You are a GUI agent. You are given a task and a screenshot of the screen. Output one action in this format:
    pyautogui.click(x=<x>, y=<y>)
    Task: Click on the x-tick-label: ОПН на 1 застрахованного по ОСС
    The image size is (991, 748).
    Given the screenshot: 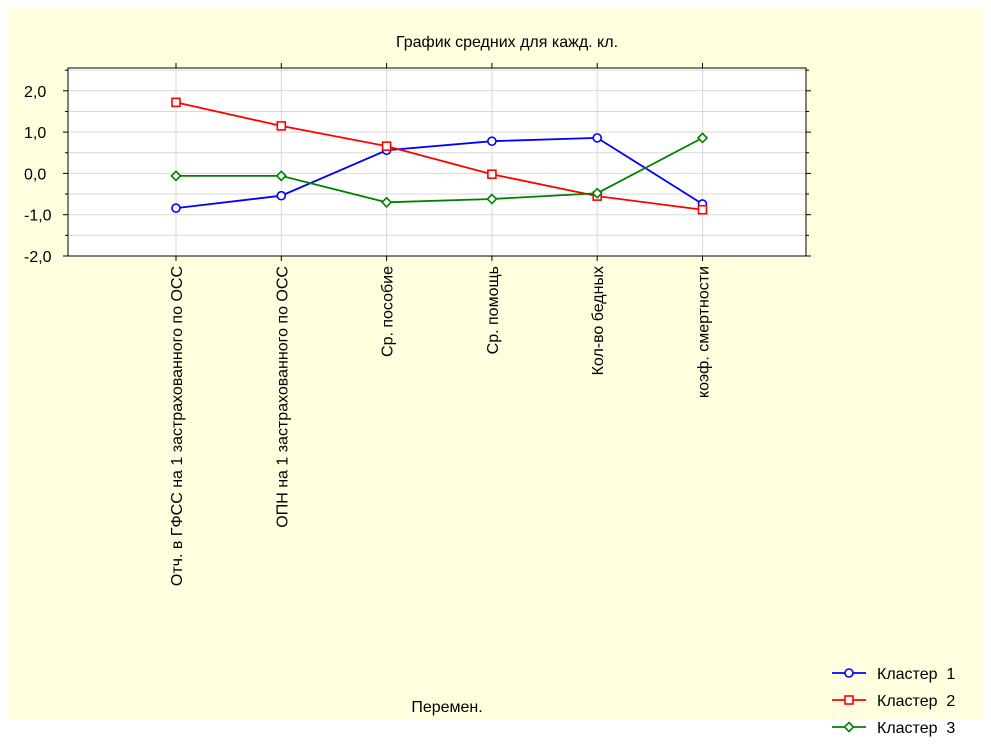 What is the action you would take?
    pyautogui.click(x=282, y=397)
    